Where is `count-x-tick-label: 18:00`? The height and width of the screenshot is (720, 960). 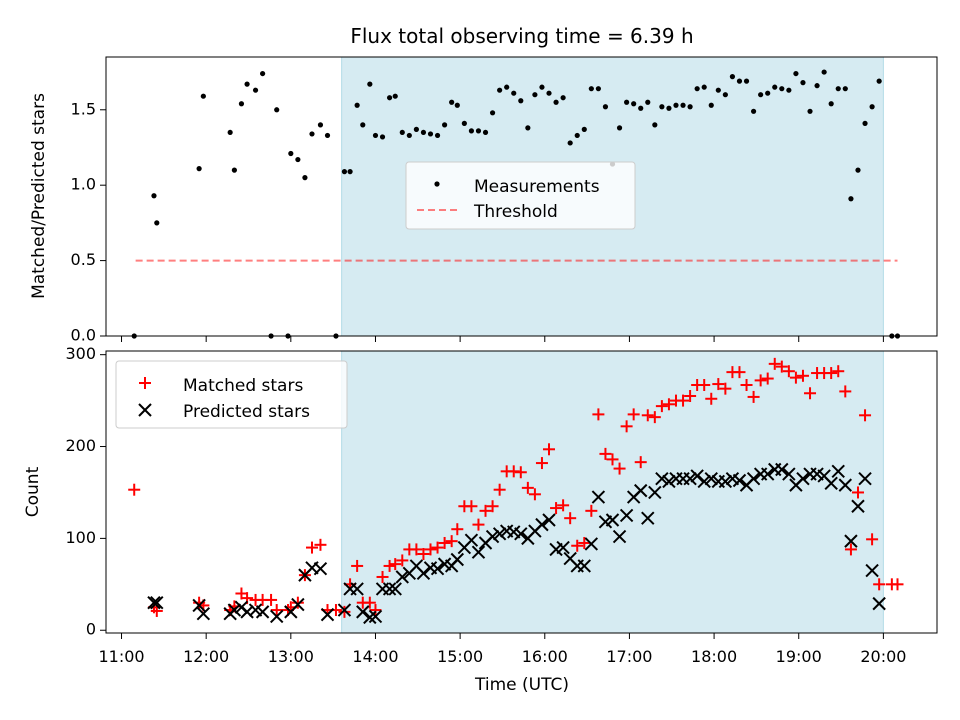
count-x-tick-label: 18:00 is located at coordinates (714, 656).